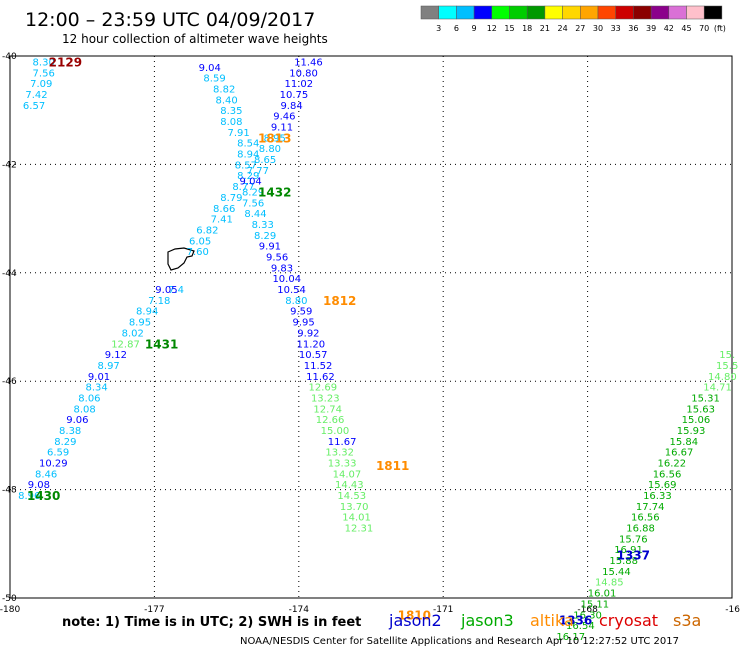 Image resolution: width=740 pixels, height=650 pixels. Describe the element at coordinates (545, 28) in the screenshot. I see `legend-value: 21` at that location.